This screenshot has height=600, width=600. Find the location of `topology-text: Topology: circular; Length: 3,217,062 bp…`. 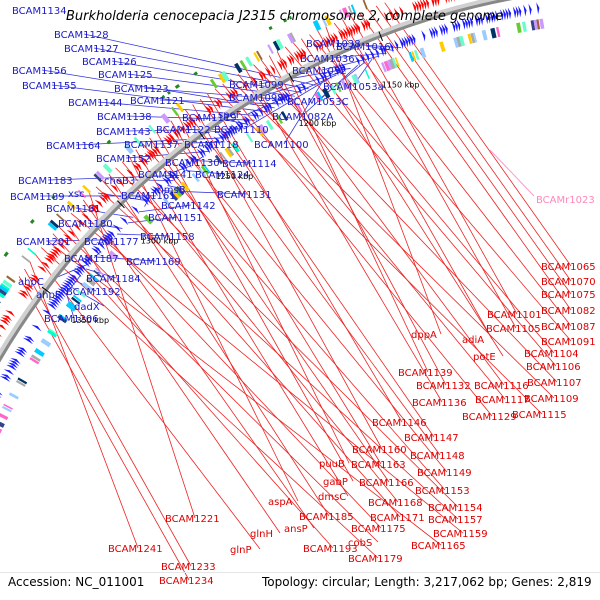

topology-text: Topology: circular; Length: 3,217,062 bp… is located at coordinates (427, 582).